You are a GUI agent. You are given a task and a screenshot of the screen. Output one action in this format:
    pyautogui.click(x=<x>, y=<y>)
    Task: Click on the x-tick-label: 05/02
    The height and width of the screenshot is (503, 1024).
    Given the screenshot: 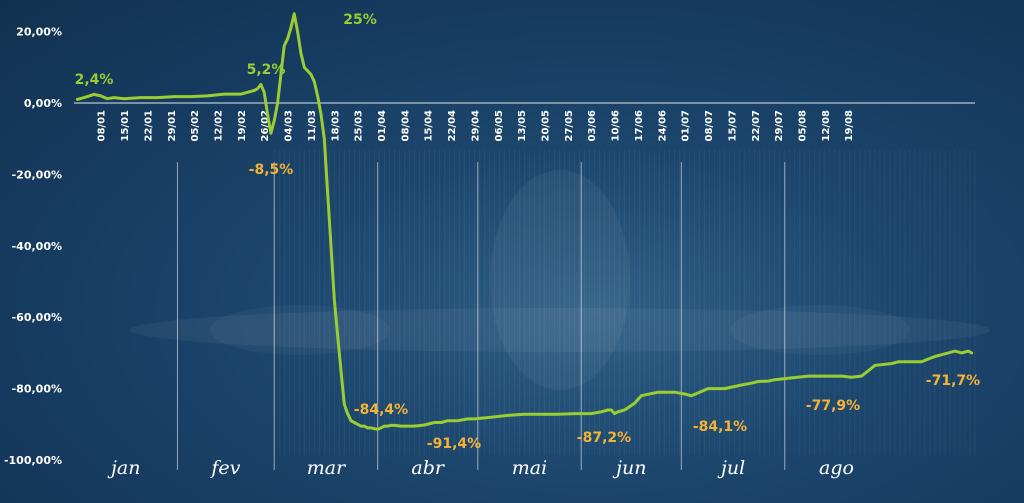 What is the action you would take?
    pyautogui.click(x=195, y=126)
    